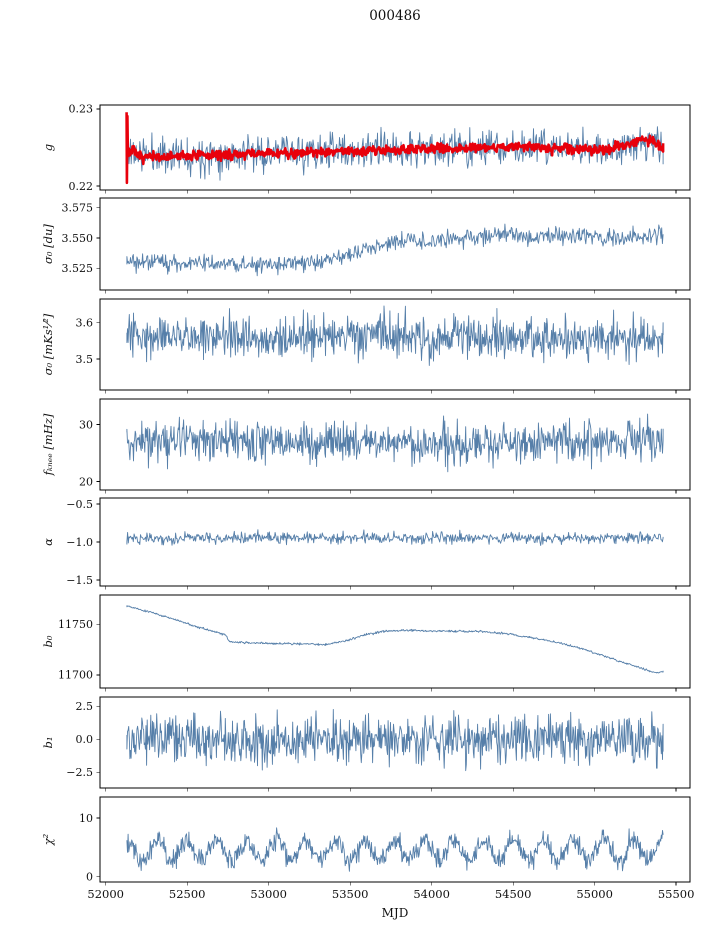 Image resolution: width=725 pixels, height=936 pixels. What do you see at coordinates (48, 444) in the screenshot?
I see `y-axis-label: fₖₙₑₑ [mHz]` at bounding box center [48, 444].